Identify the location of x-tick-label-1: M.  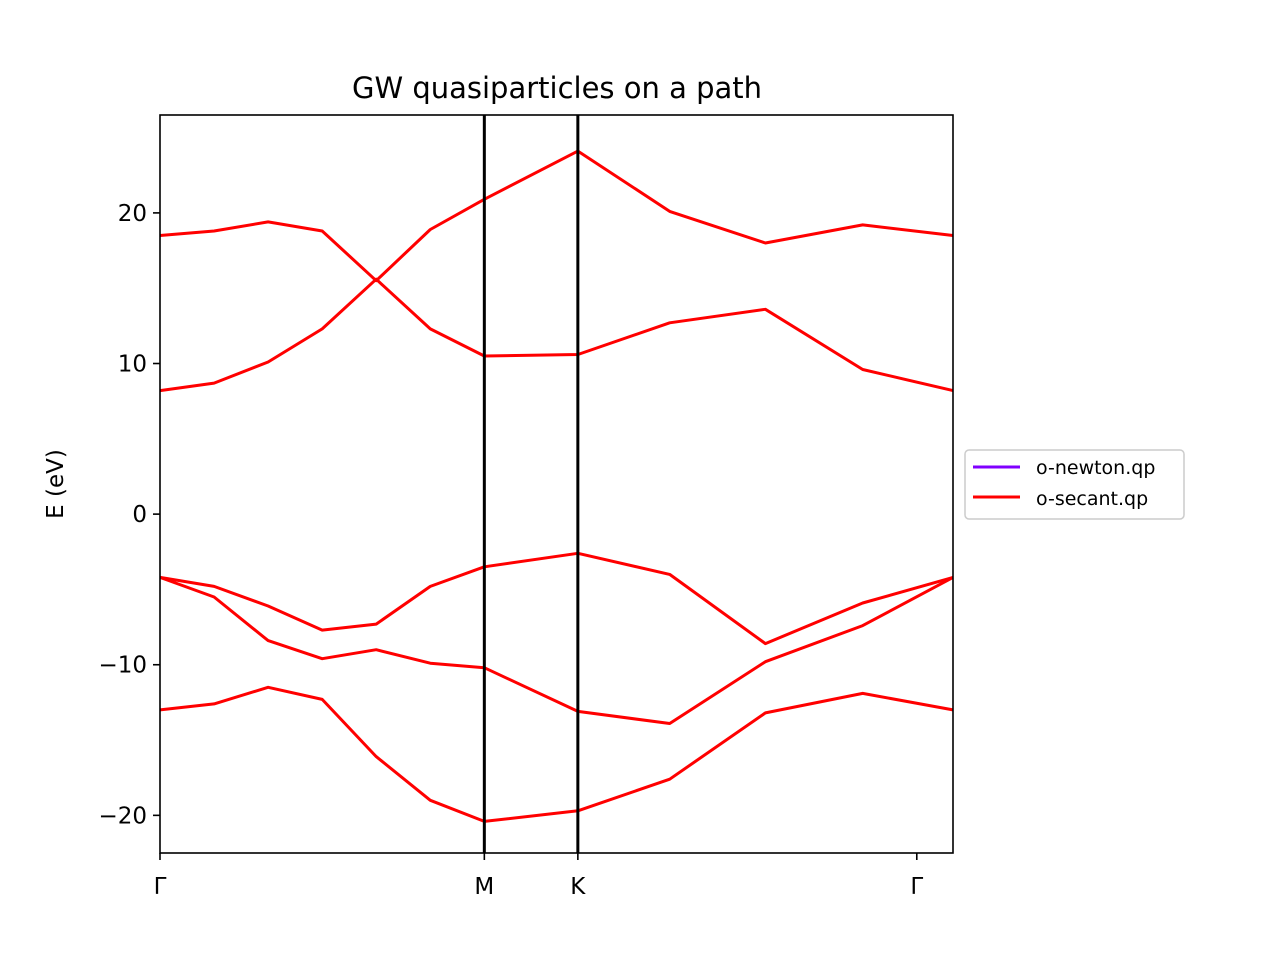
(484, 887).